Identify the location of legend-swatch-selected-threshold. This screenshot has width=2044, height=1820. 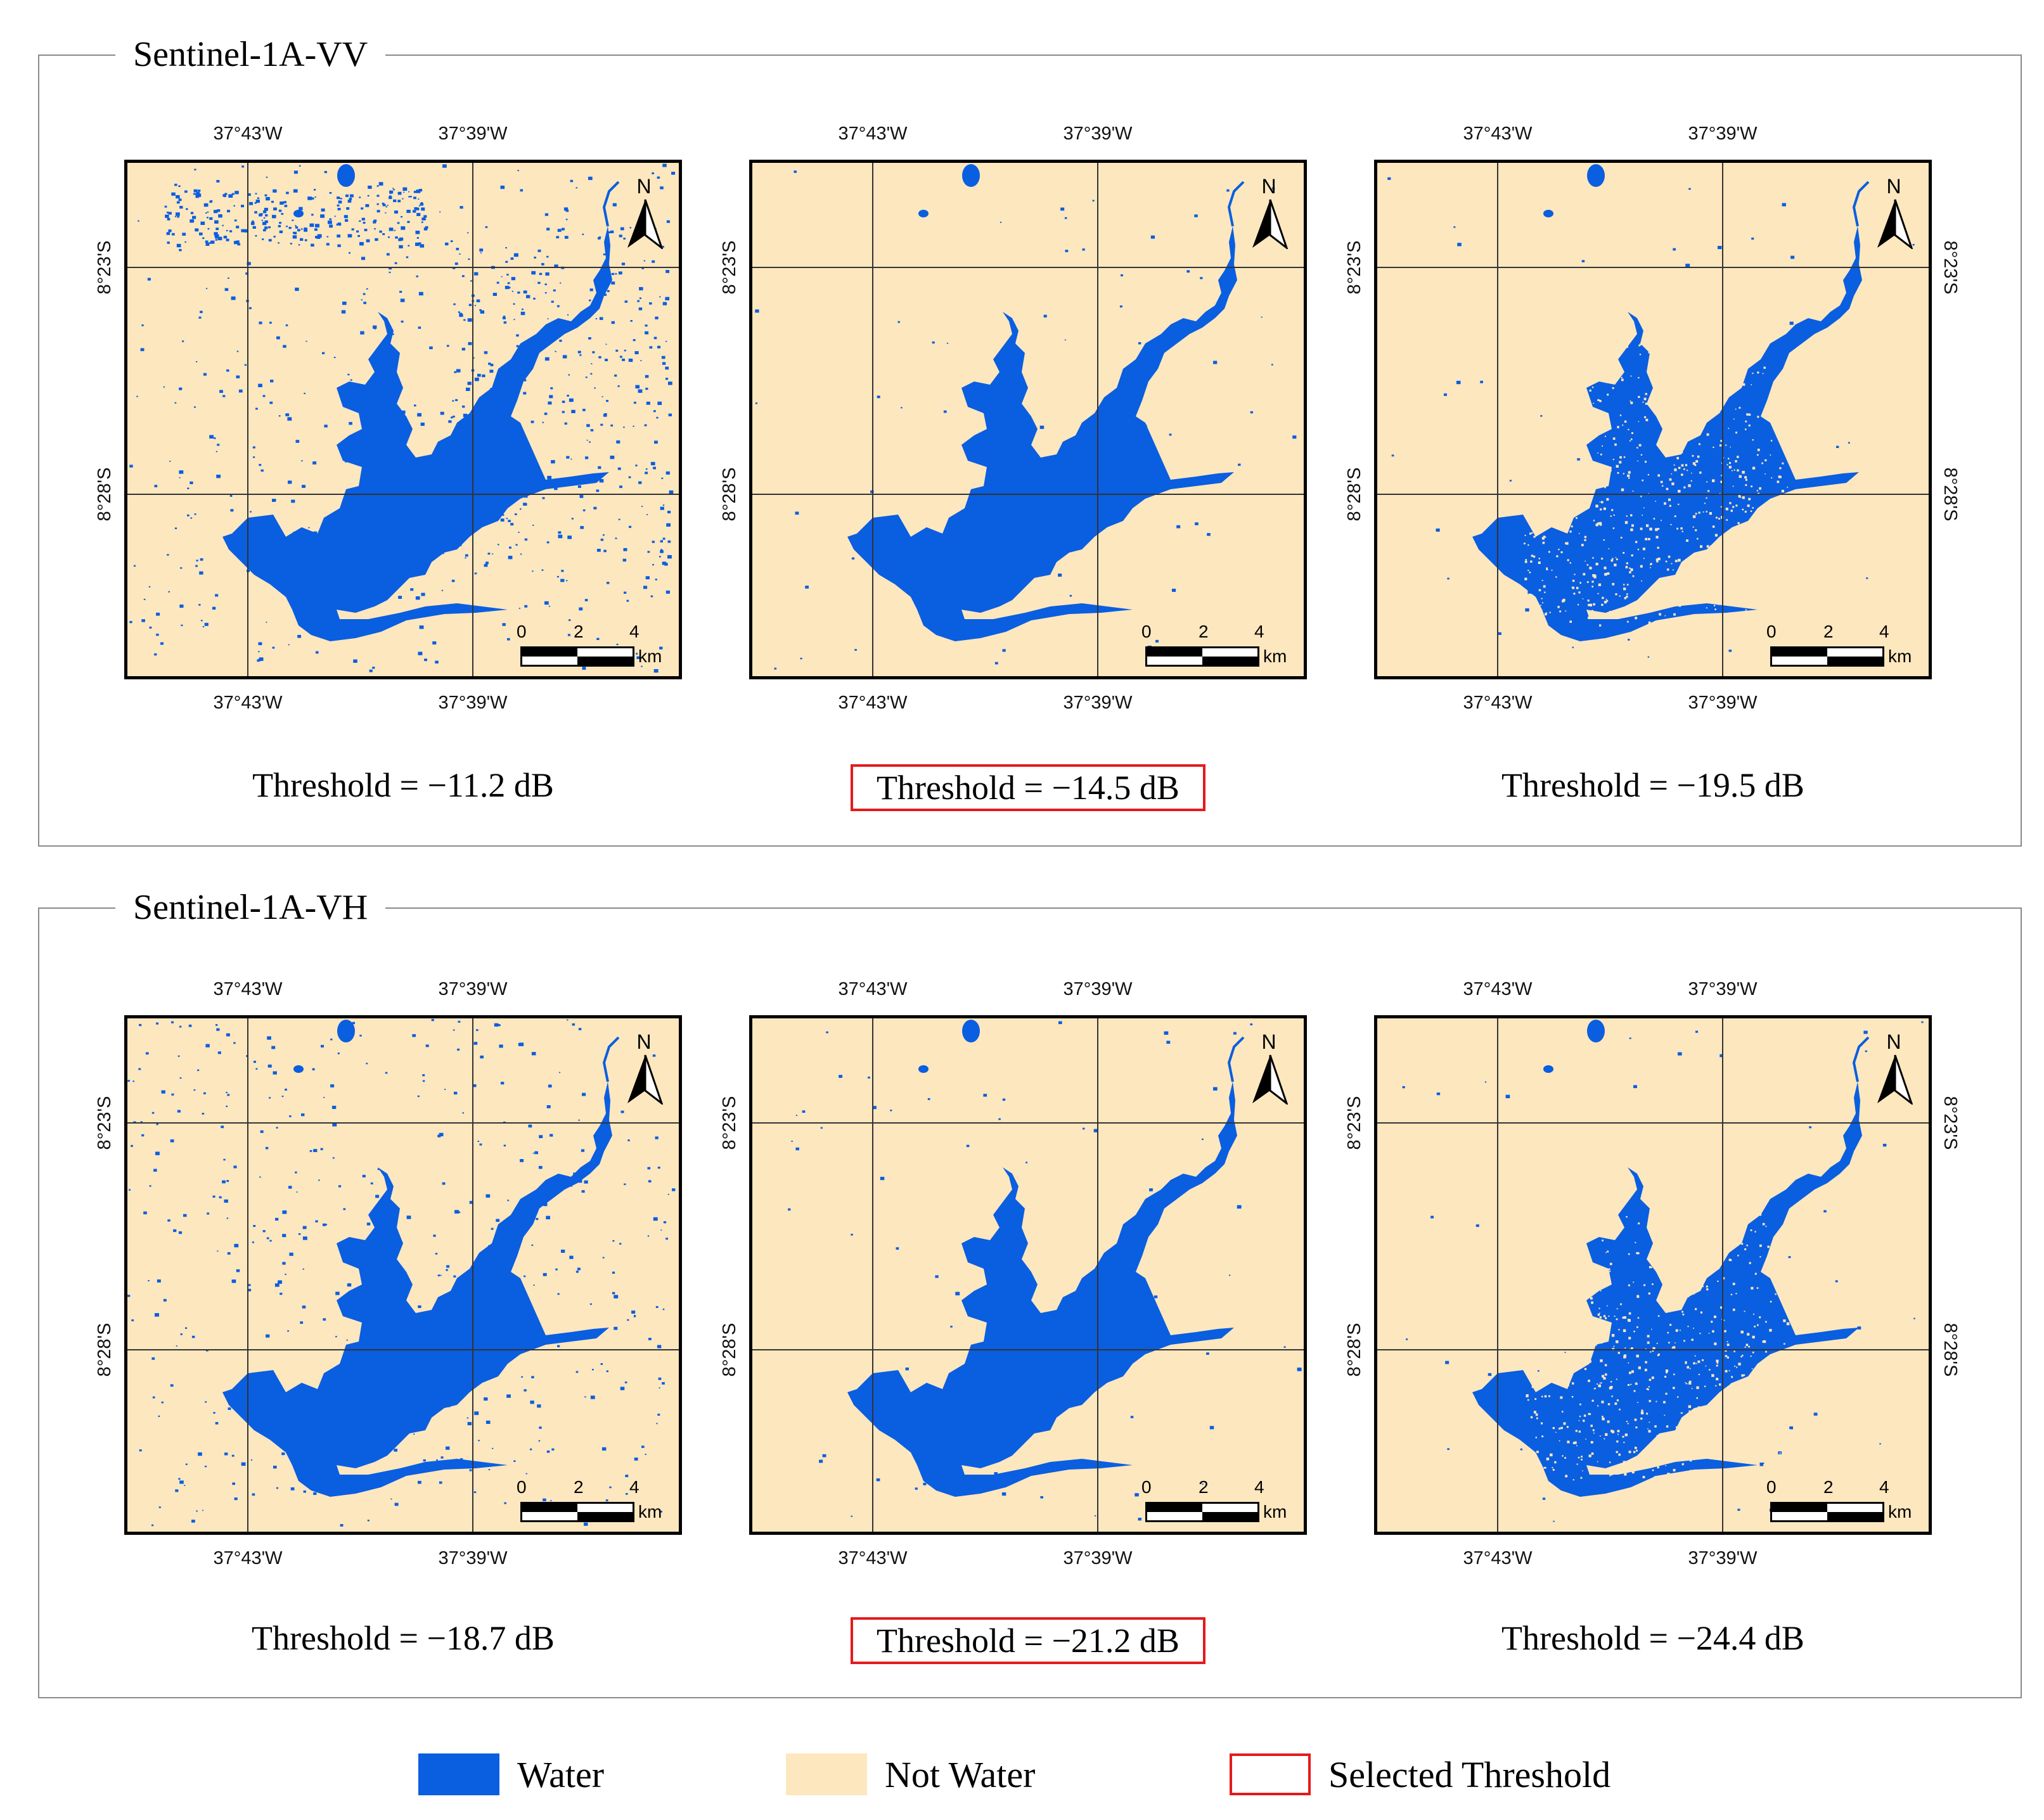
(1270, 1774).